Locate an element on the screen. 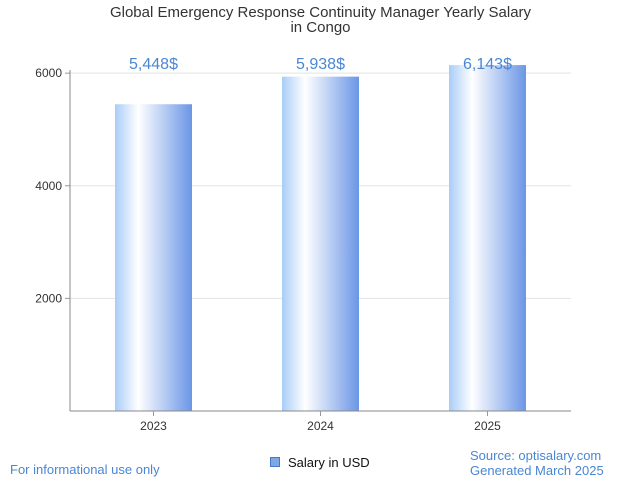 The height and width of the screenshot is (481, 641). legend-swatch is located at coordinates (275, 462).